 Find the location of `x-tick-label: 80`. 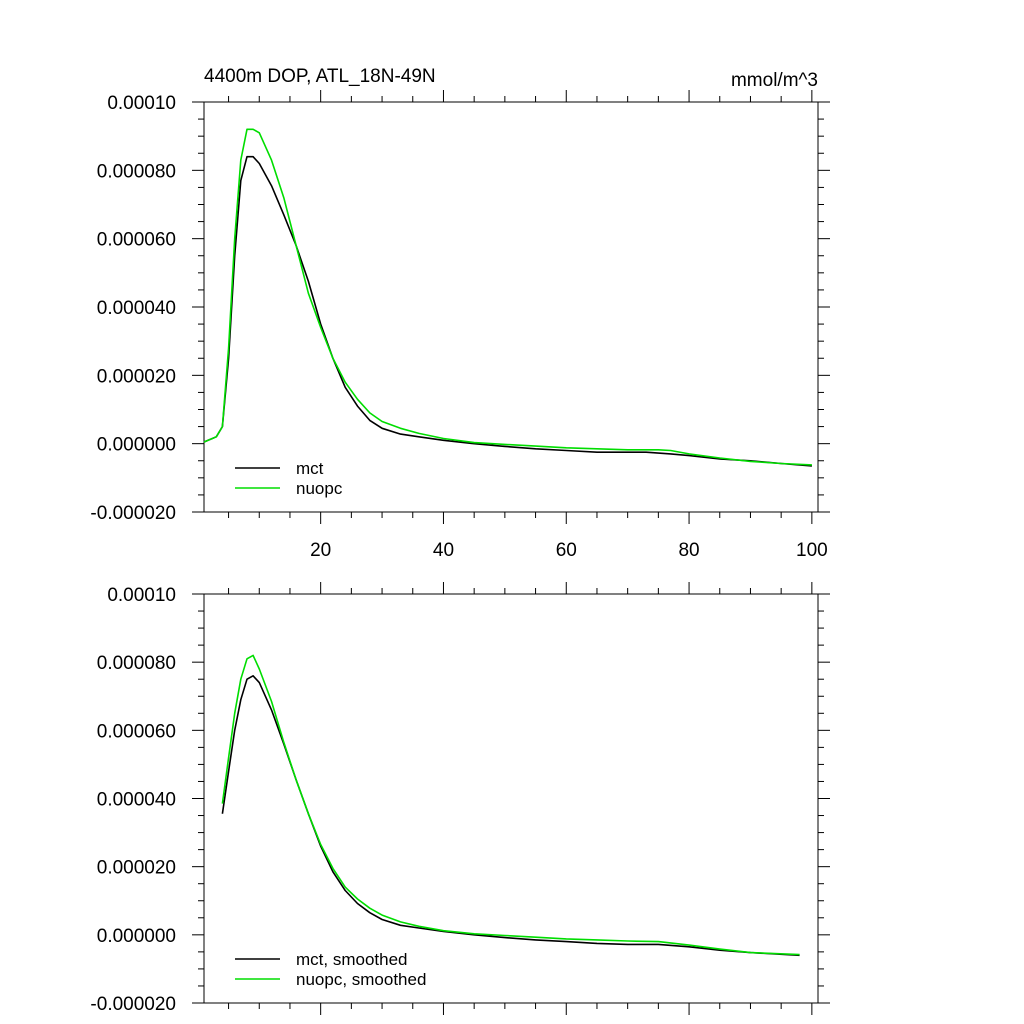

x-tick-label: 80 is located at coordinates (688, 550).